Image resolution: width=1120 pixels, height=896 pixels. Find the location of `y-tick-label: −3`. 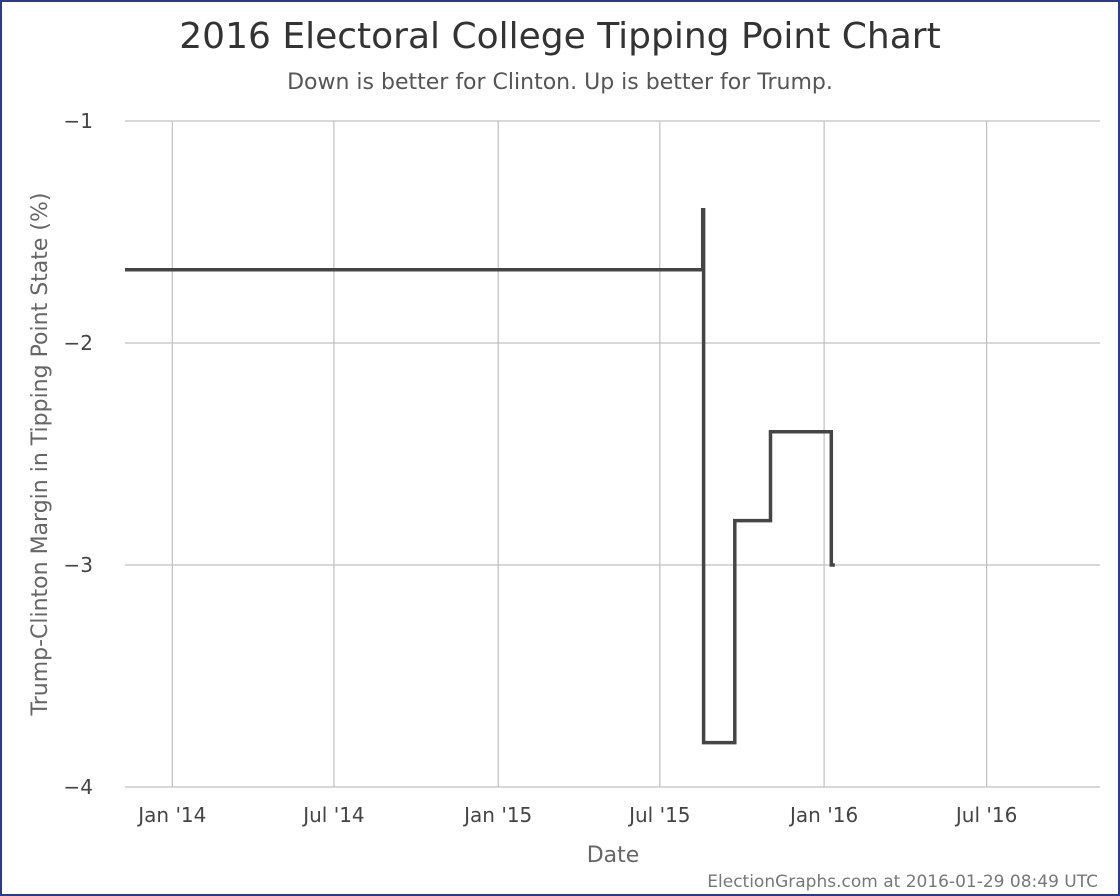

y-tick-label: −3 is located at coordinates (78, 565).